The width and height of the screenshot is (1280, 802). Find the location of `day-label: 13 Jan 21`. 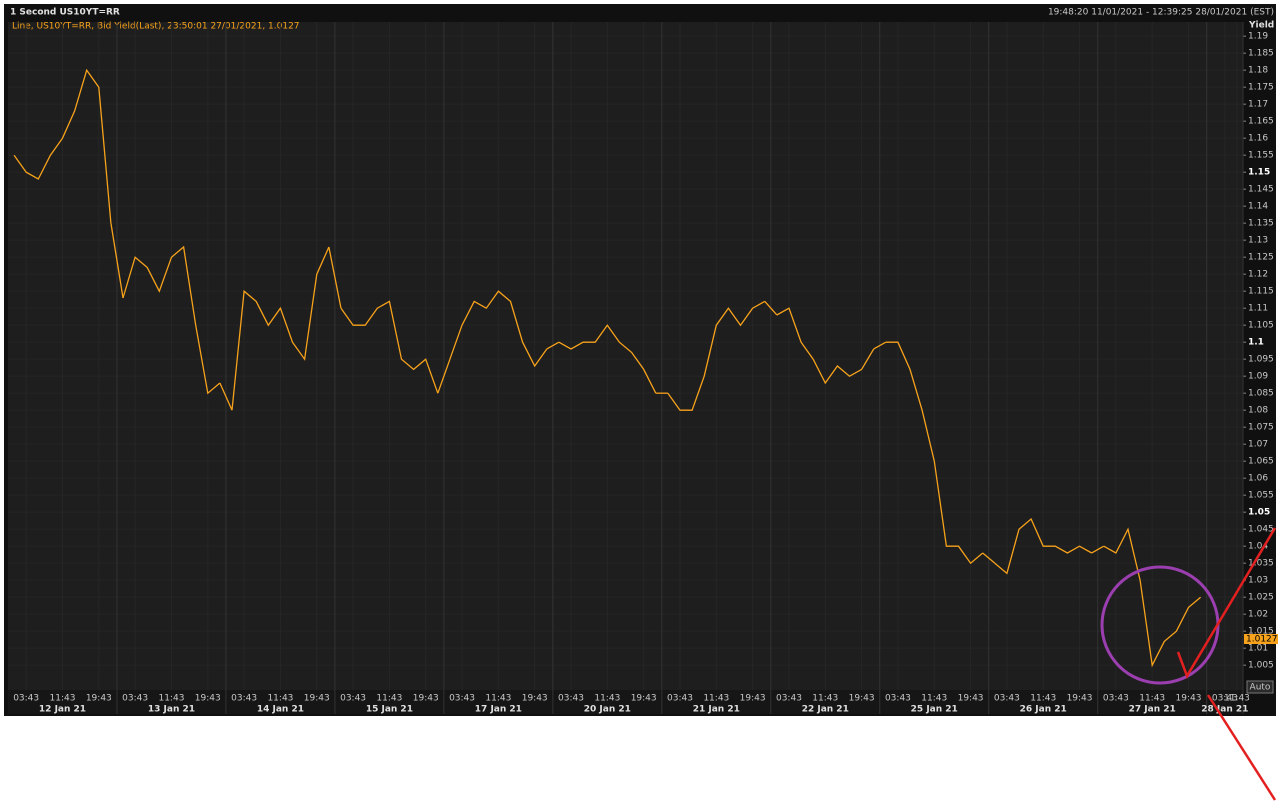

day-label: 13 Jan 21 is located at coordinates (171, 710).